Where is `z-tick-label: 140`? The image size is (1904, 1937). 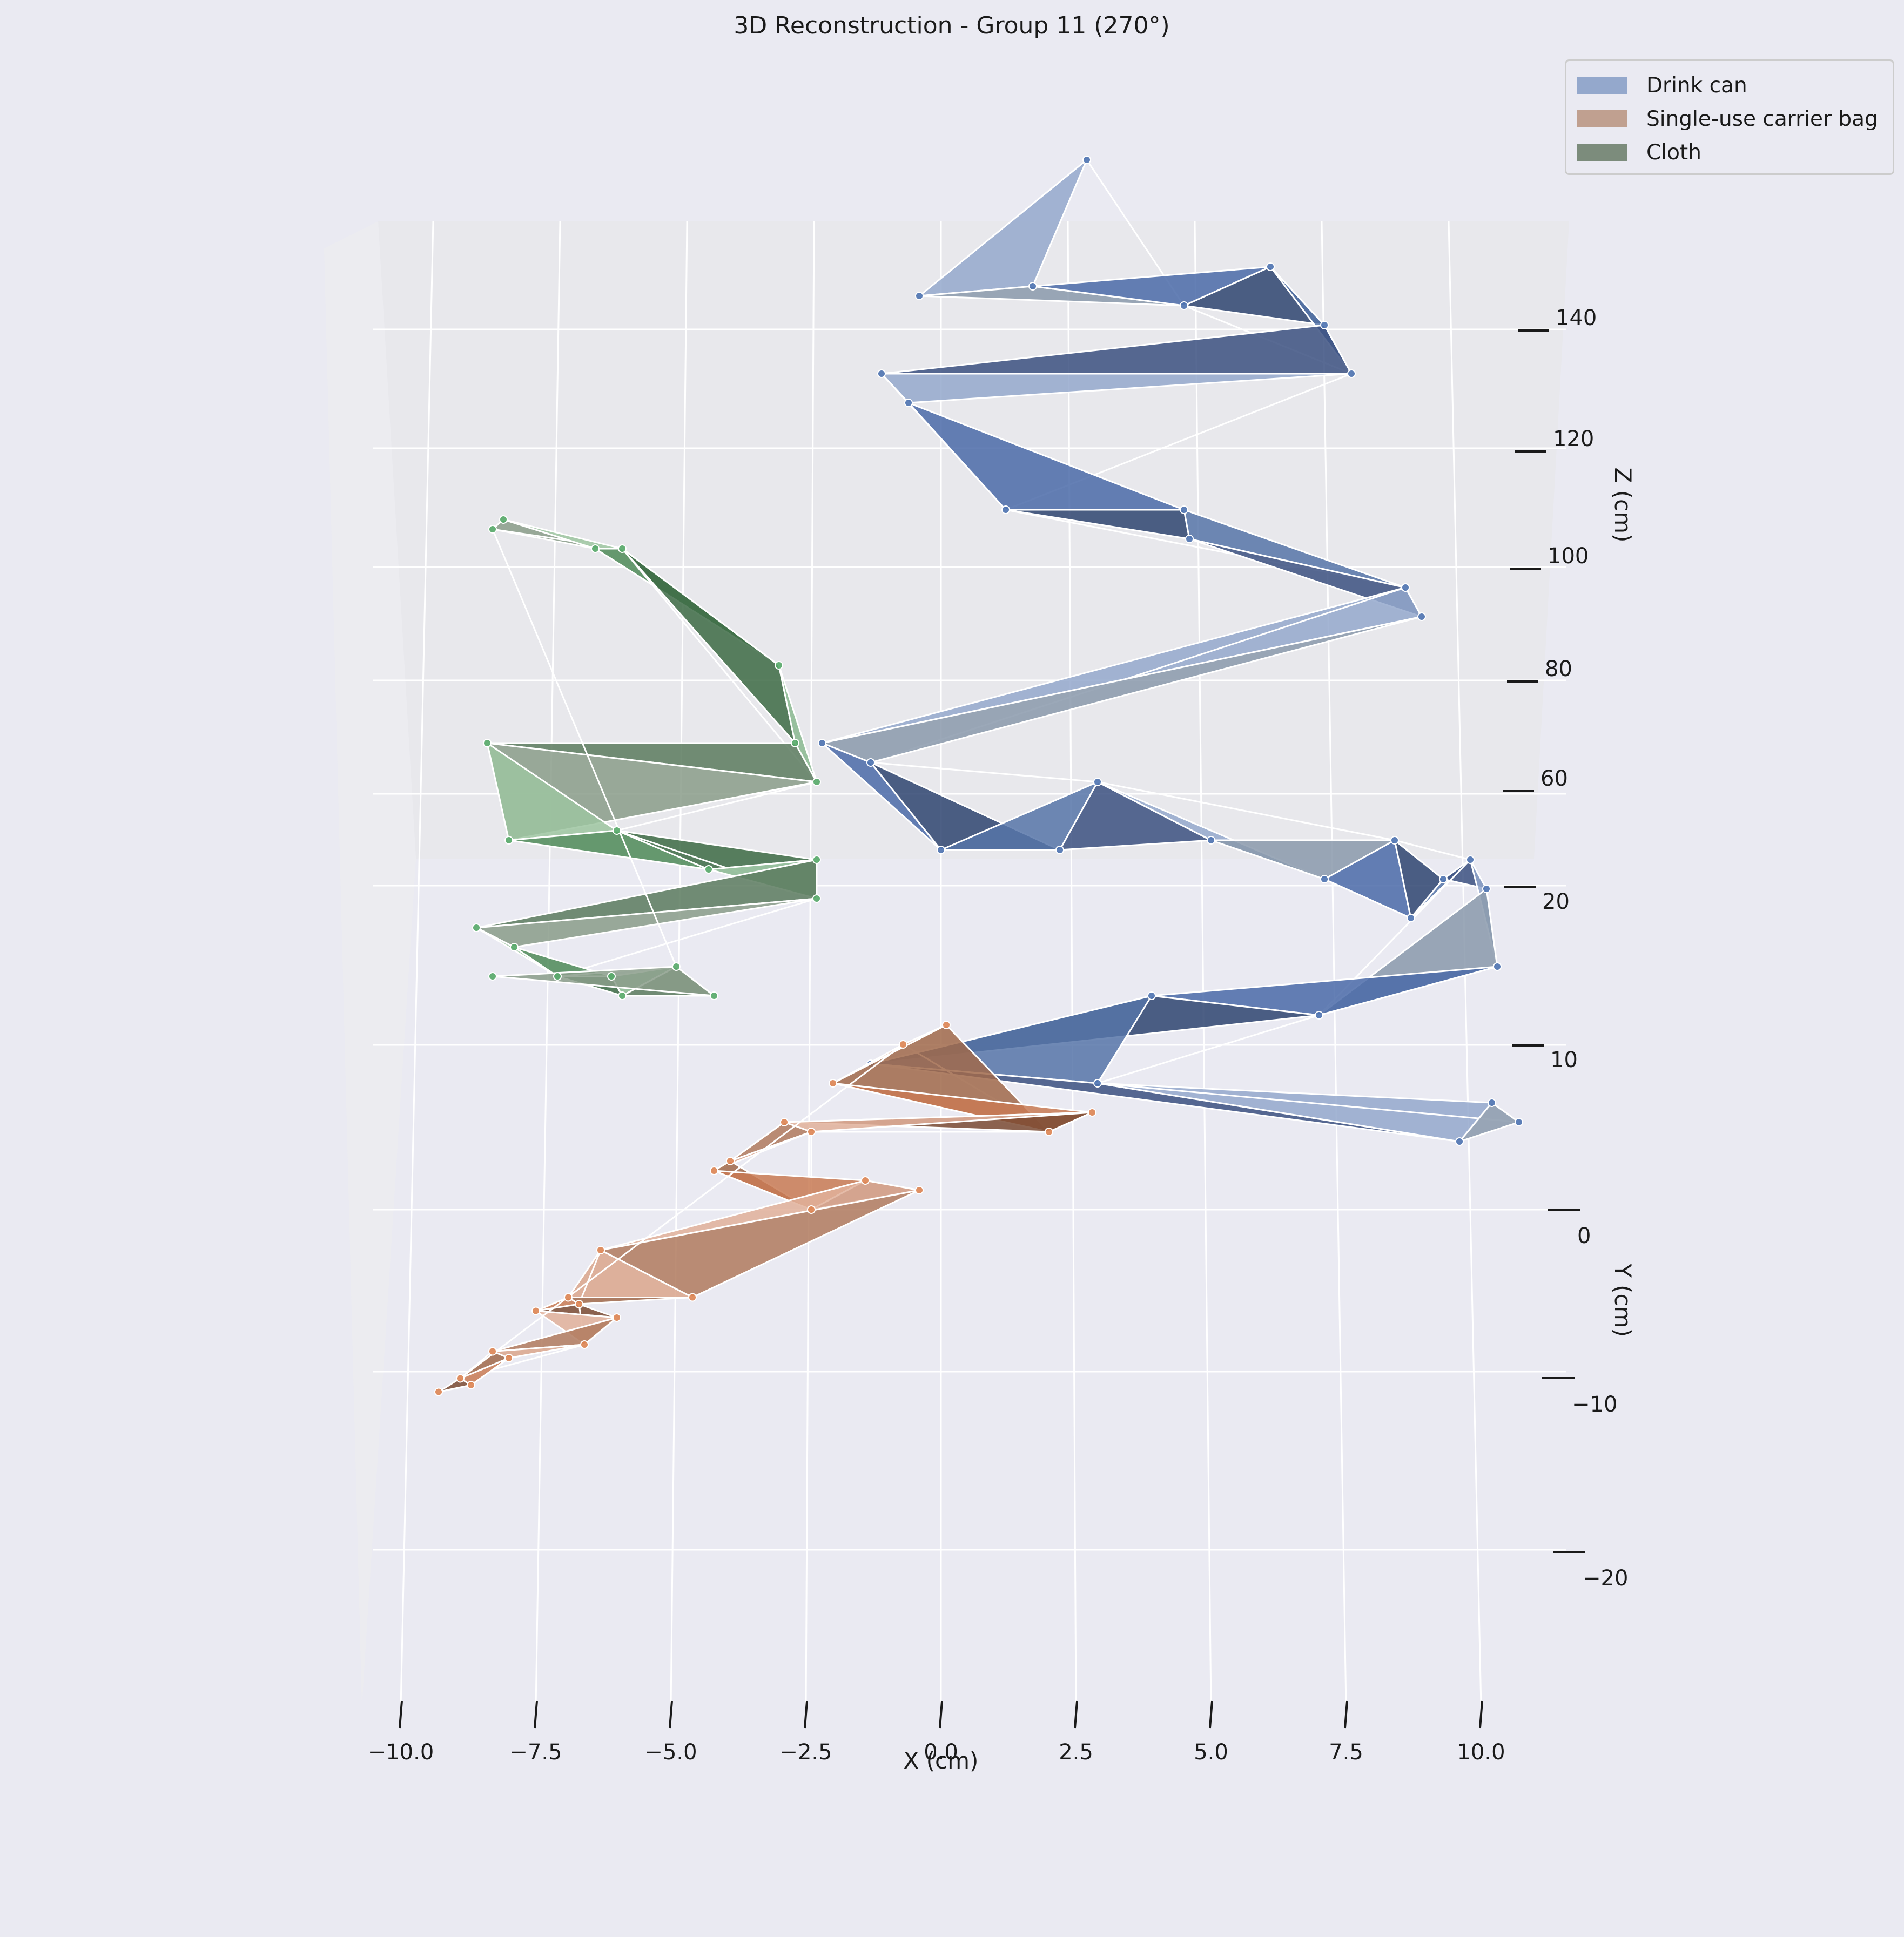
z-tick-label: 140 is located at coordinates (1577, 318).